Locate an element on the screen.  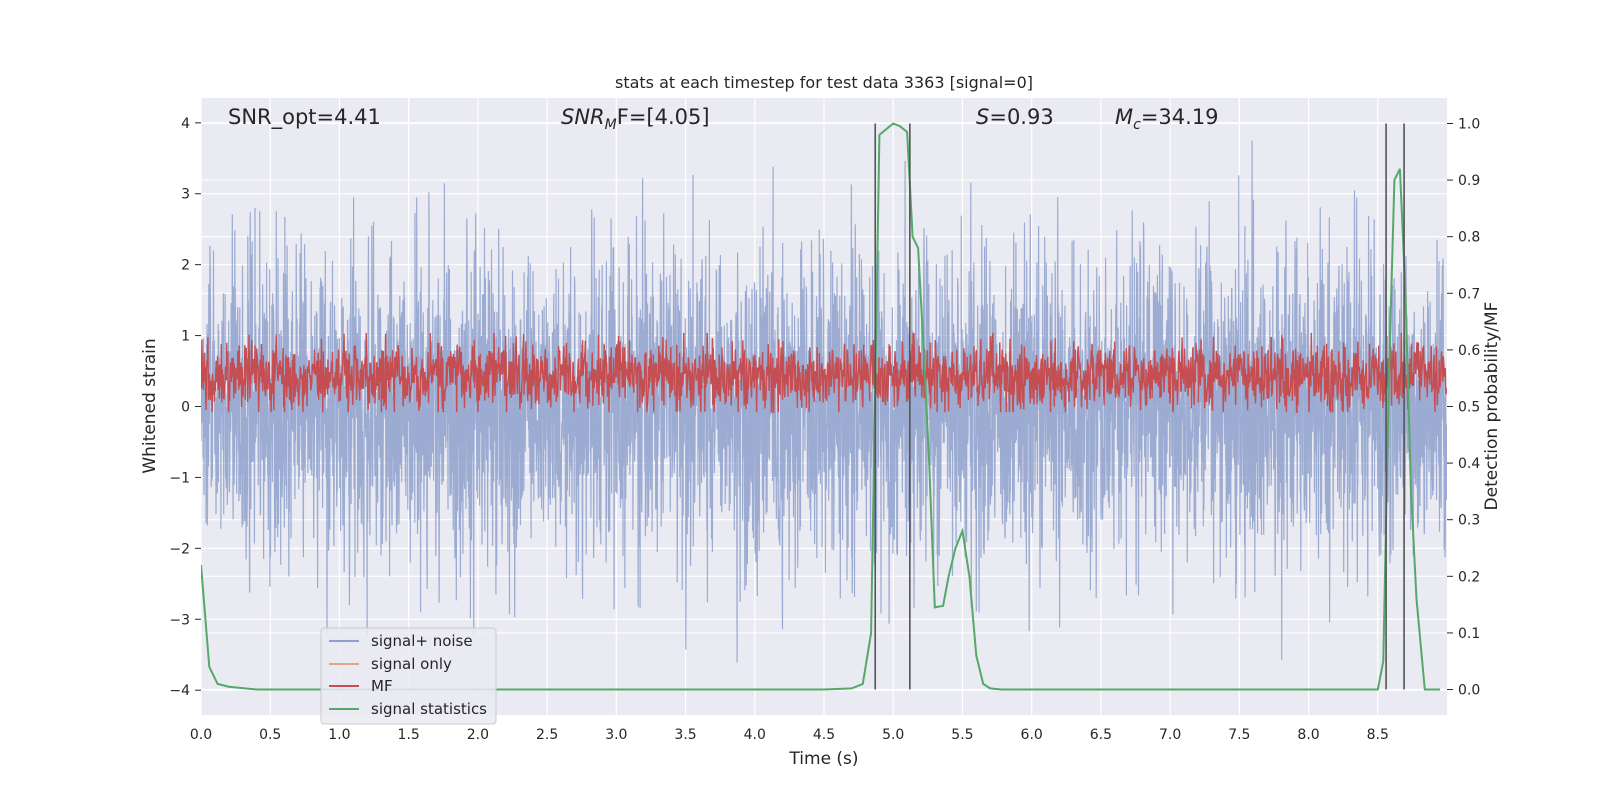
x-tick-label: 7.5 is located at coordinates (1239, 735).